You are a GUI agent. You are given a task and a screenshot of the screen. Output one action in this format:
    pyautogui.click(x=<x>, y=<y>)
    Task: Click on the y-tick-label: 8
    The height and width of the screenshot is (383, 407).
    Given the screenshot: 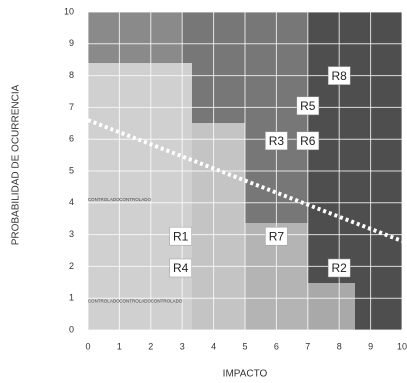 What is the action you would take?
    pyautogui.click(x=71, y=75)
    